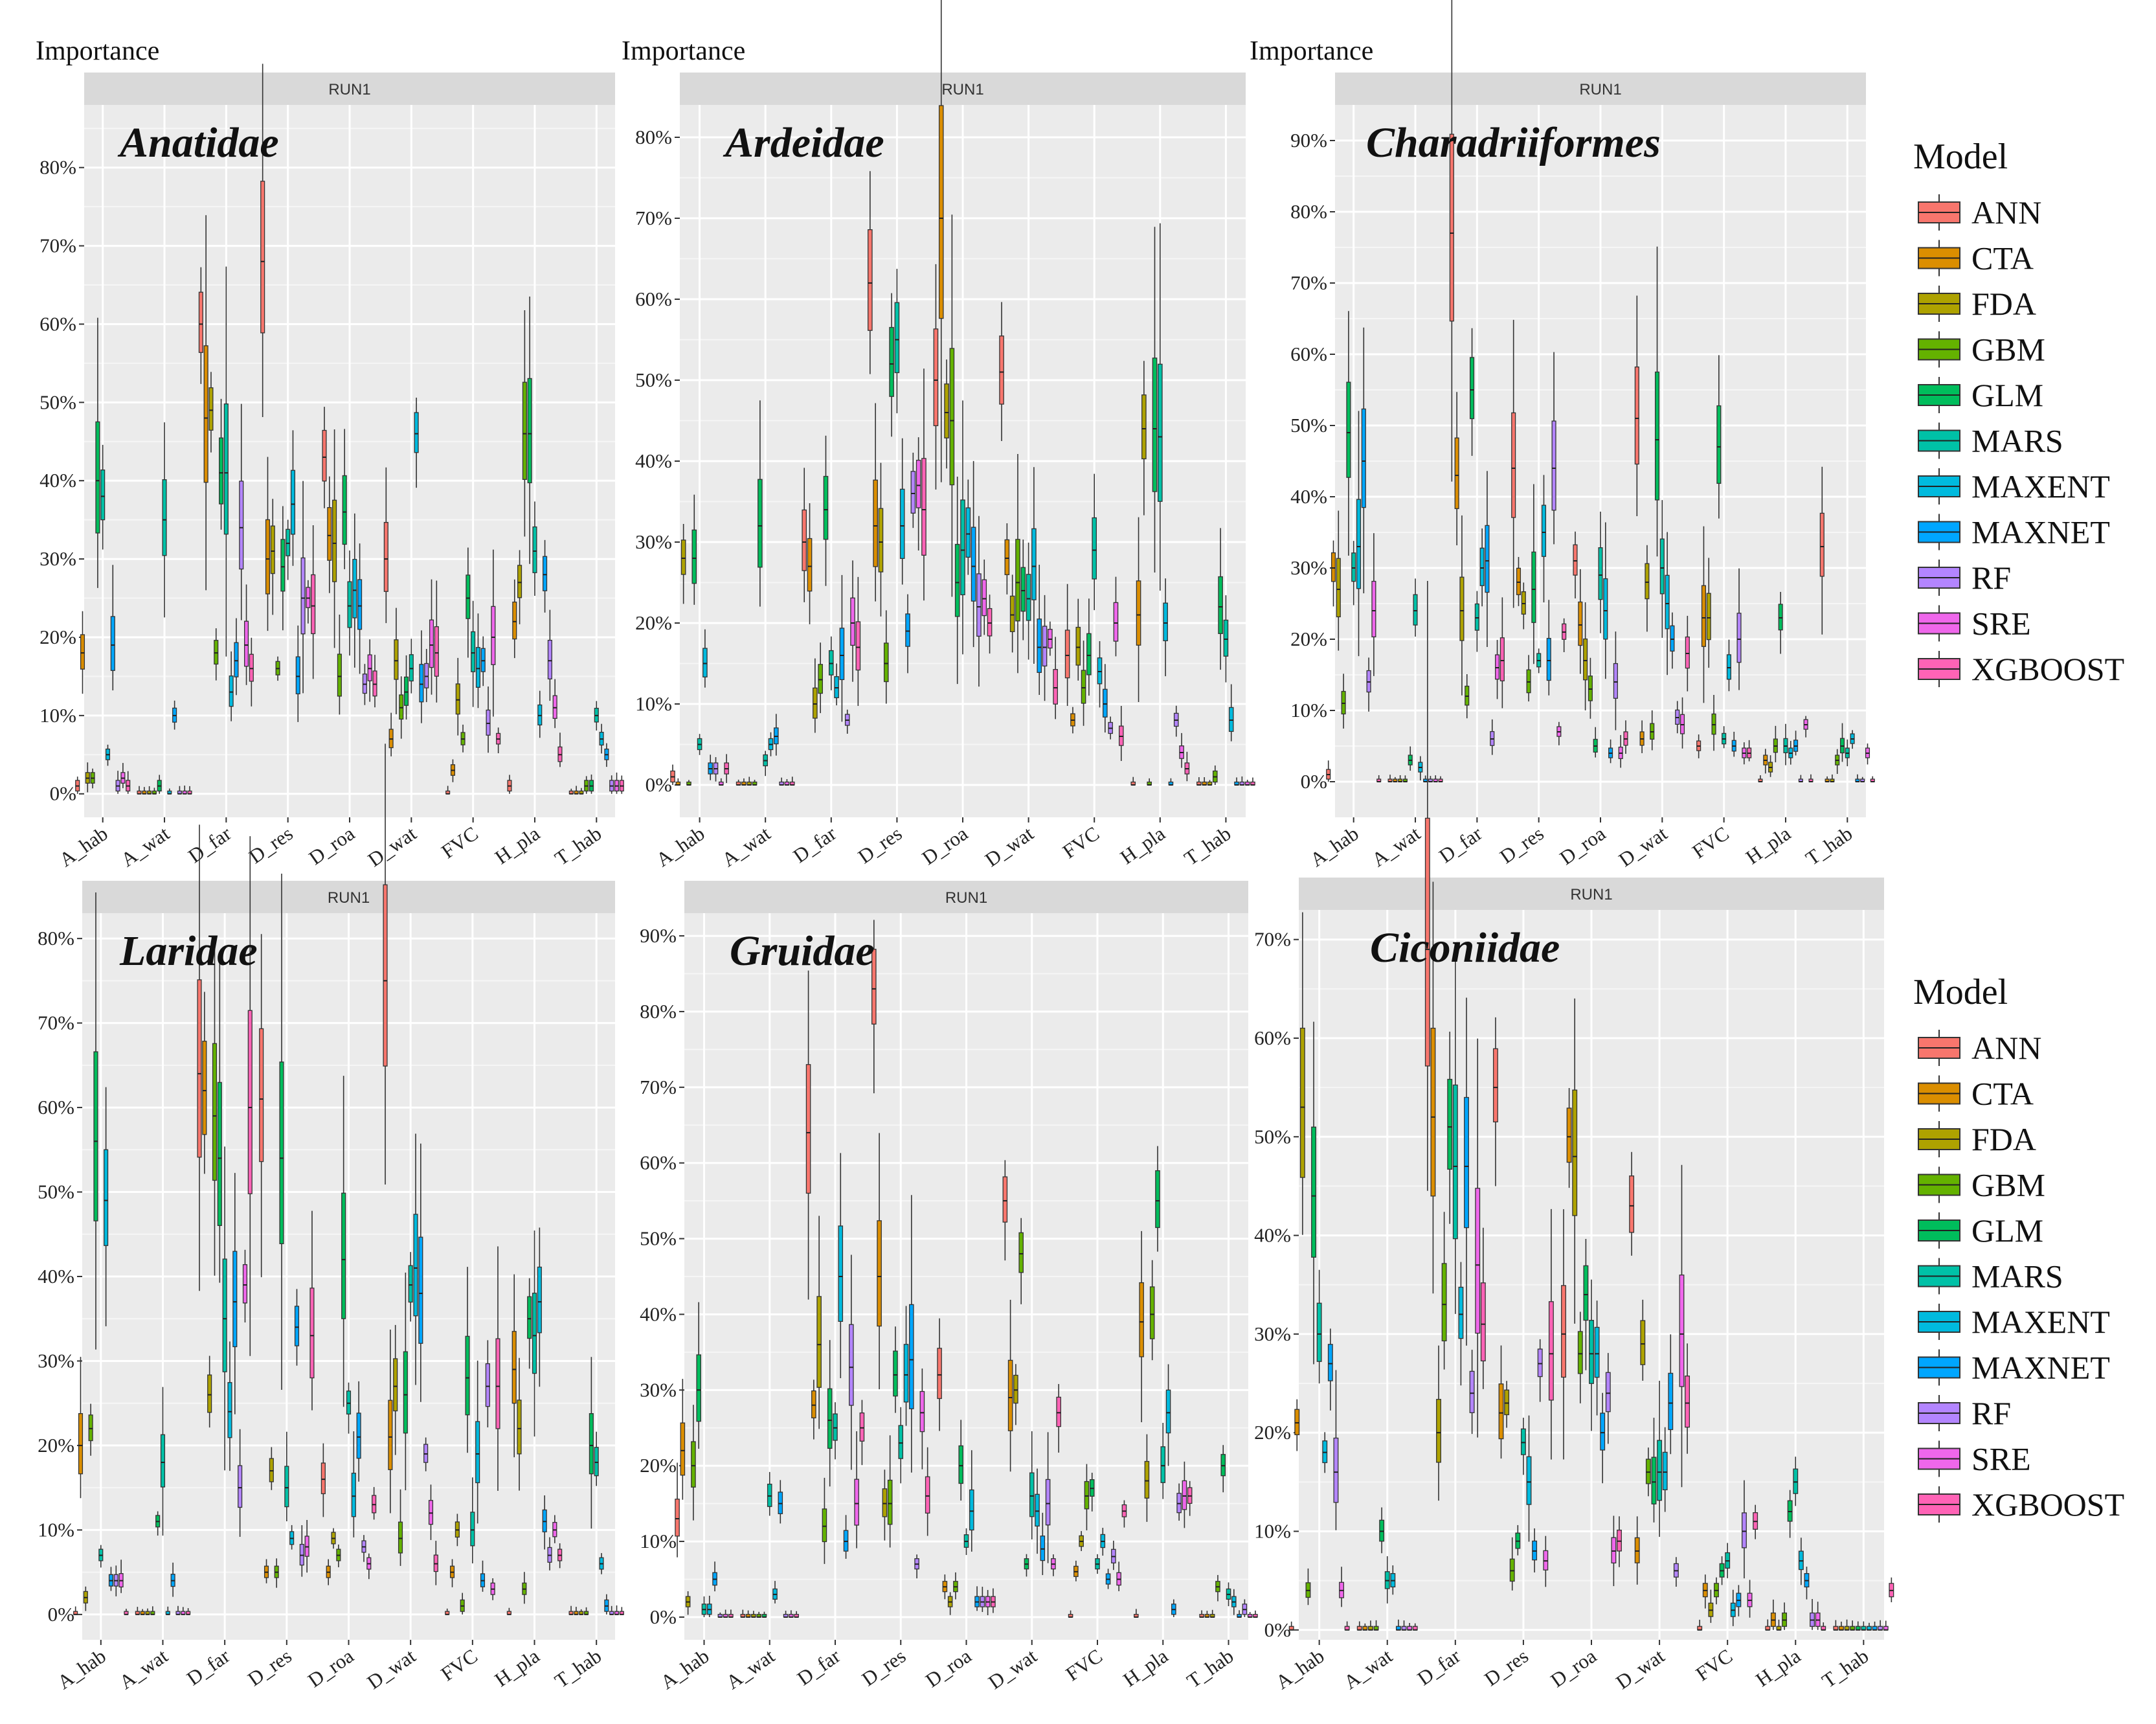  Describe the element at coordinates (803, 951) in the screenshot. I see `panel-title: Gruidae` at that location.